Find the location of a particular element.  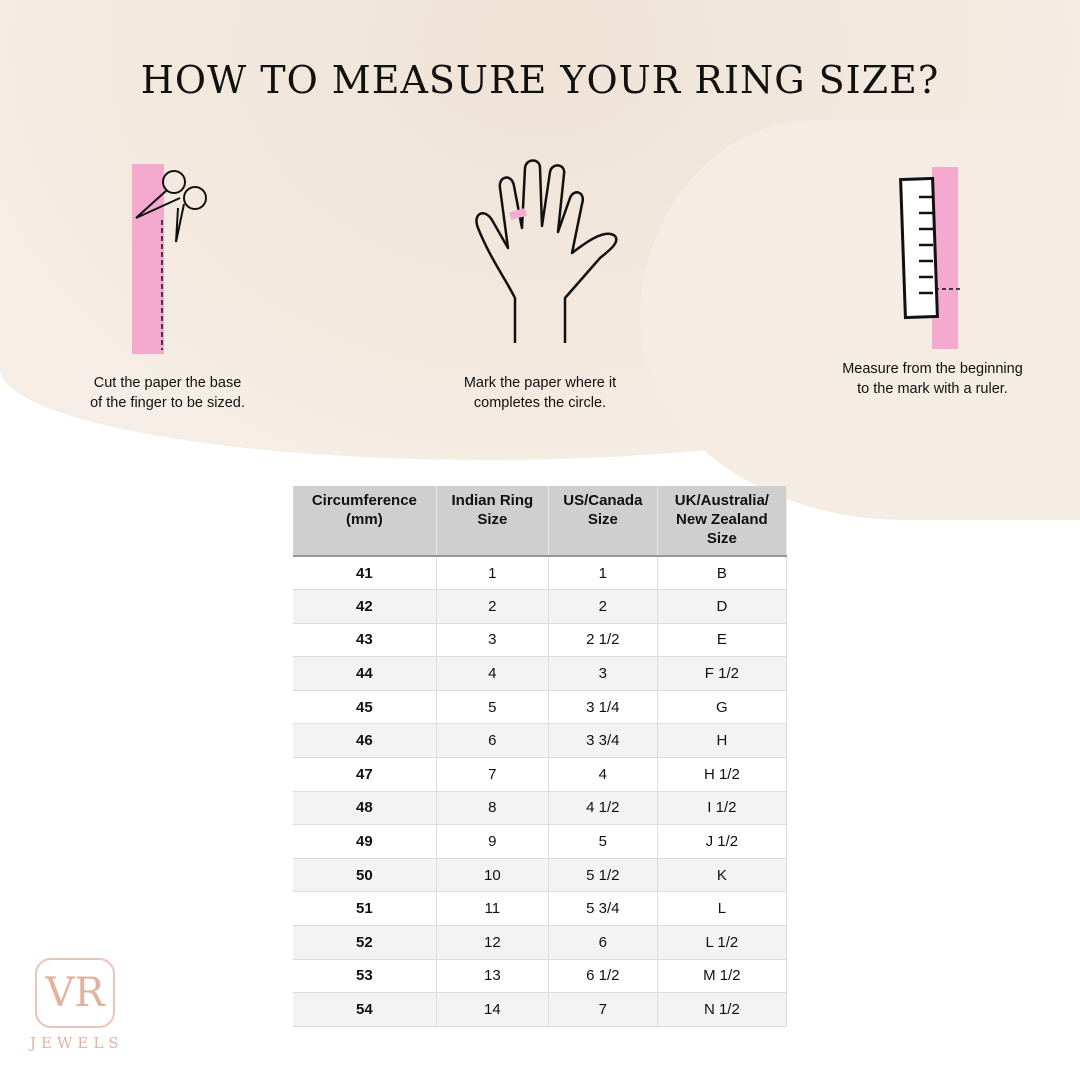

column-header: US/Canada Size is located at coordinates (603, 521).